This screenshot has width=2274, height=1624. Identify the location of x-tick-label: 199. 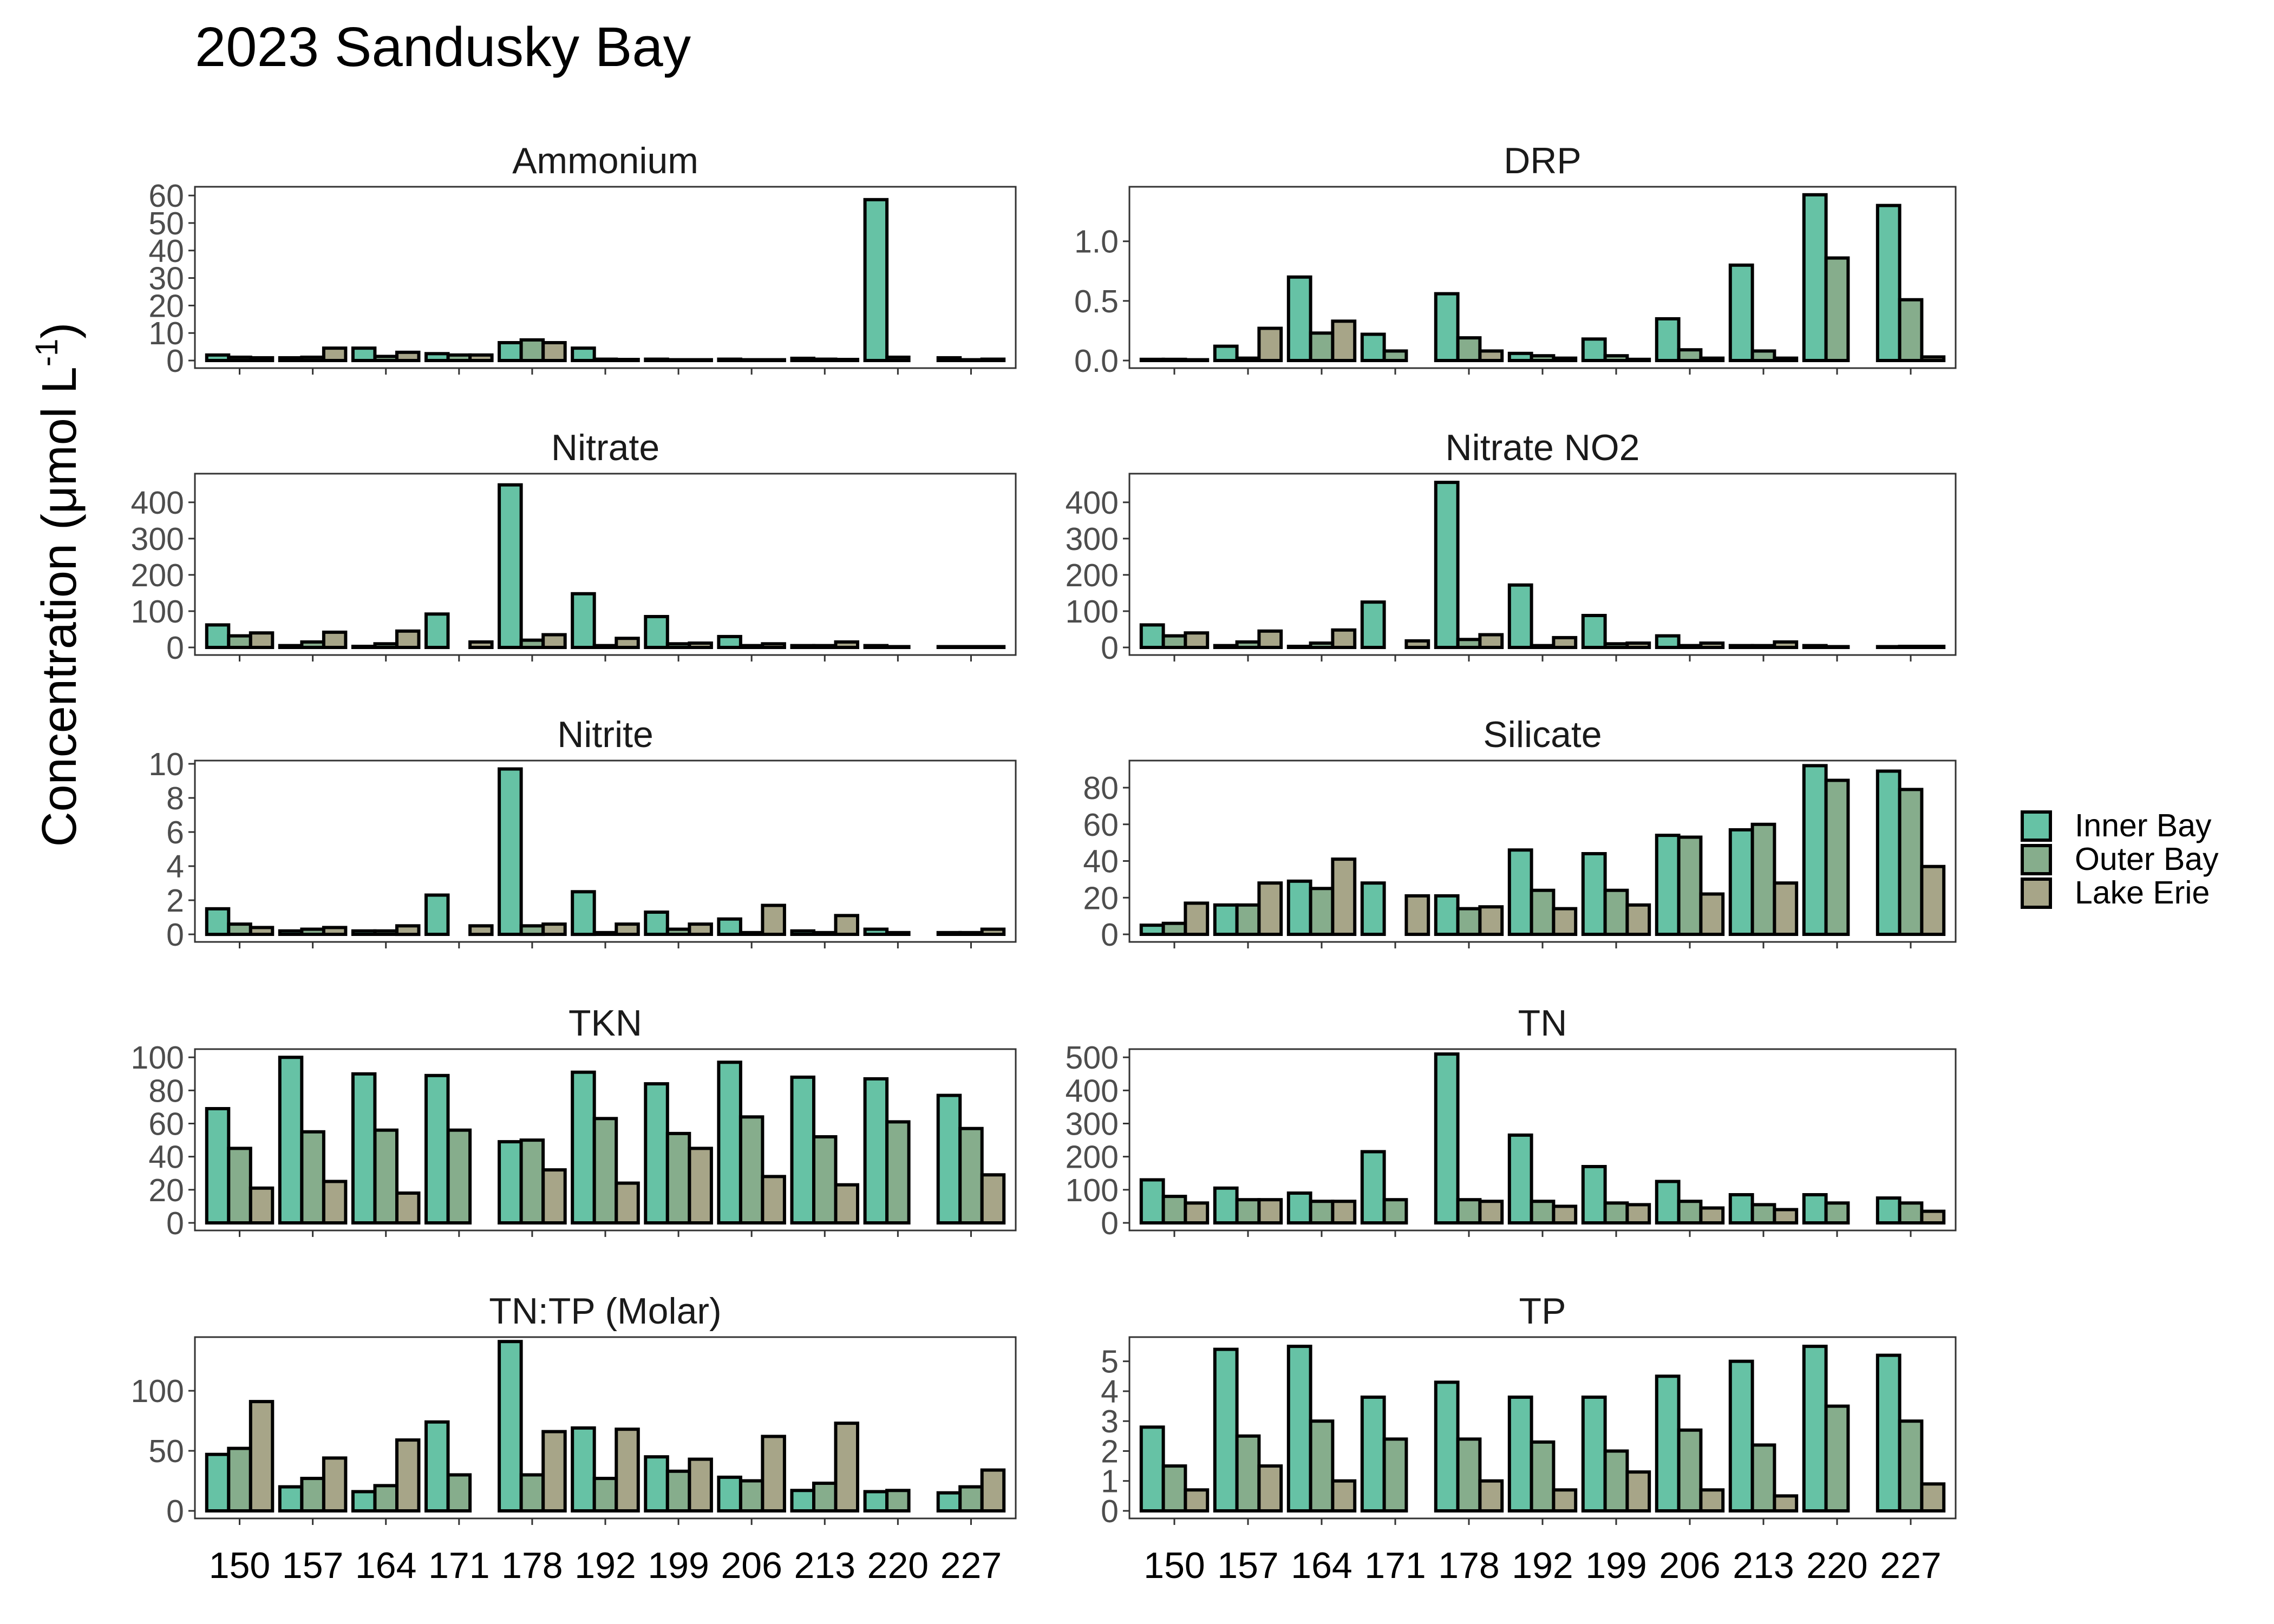
(679, 1566).